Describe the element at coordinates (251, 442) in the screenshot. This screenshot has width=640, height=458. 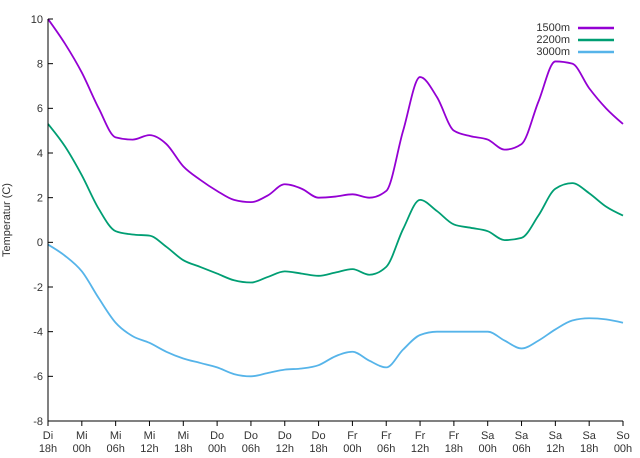
I see `x-tick-label: Do 06h` at that location.